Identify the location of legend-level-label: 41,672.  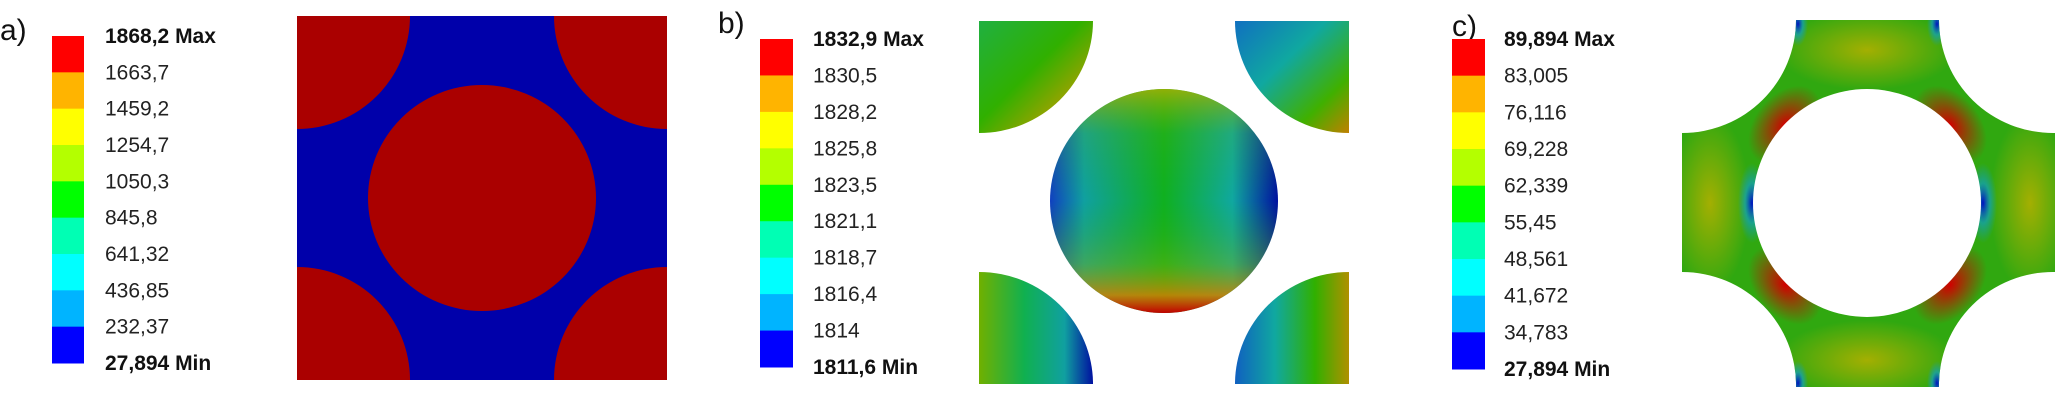
(1536, 296).